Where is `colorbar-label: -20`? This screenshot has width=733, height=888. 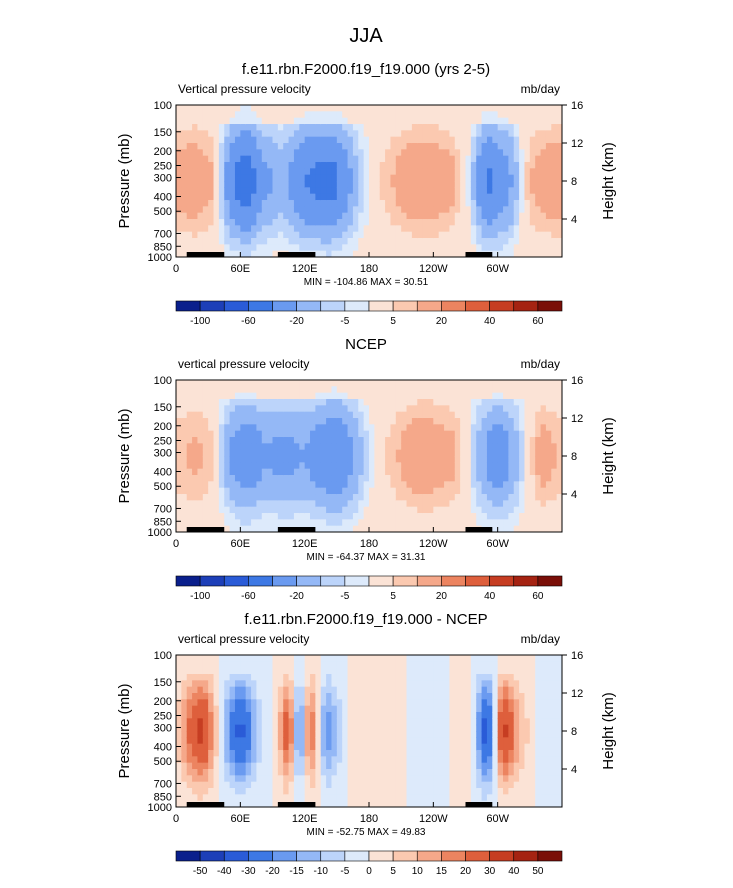 colorbar-label: -20 is located at coordinates (296, 596).